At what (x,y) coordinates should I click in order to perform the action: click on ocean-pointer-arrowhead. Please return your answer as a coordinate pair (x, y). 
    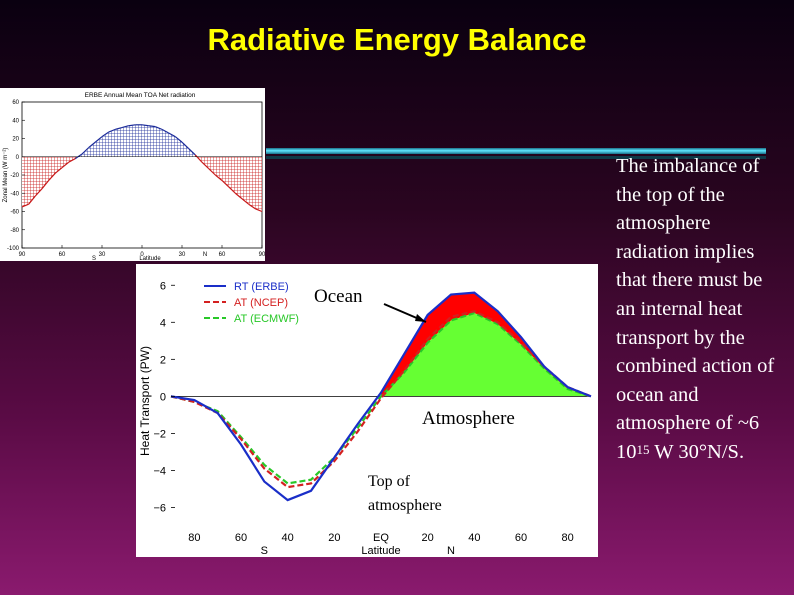
    Looking at the image, I should click on (420, 318).